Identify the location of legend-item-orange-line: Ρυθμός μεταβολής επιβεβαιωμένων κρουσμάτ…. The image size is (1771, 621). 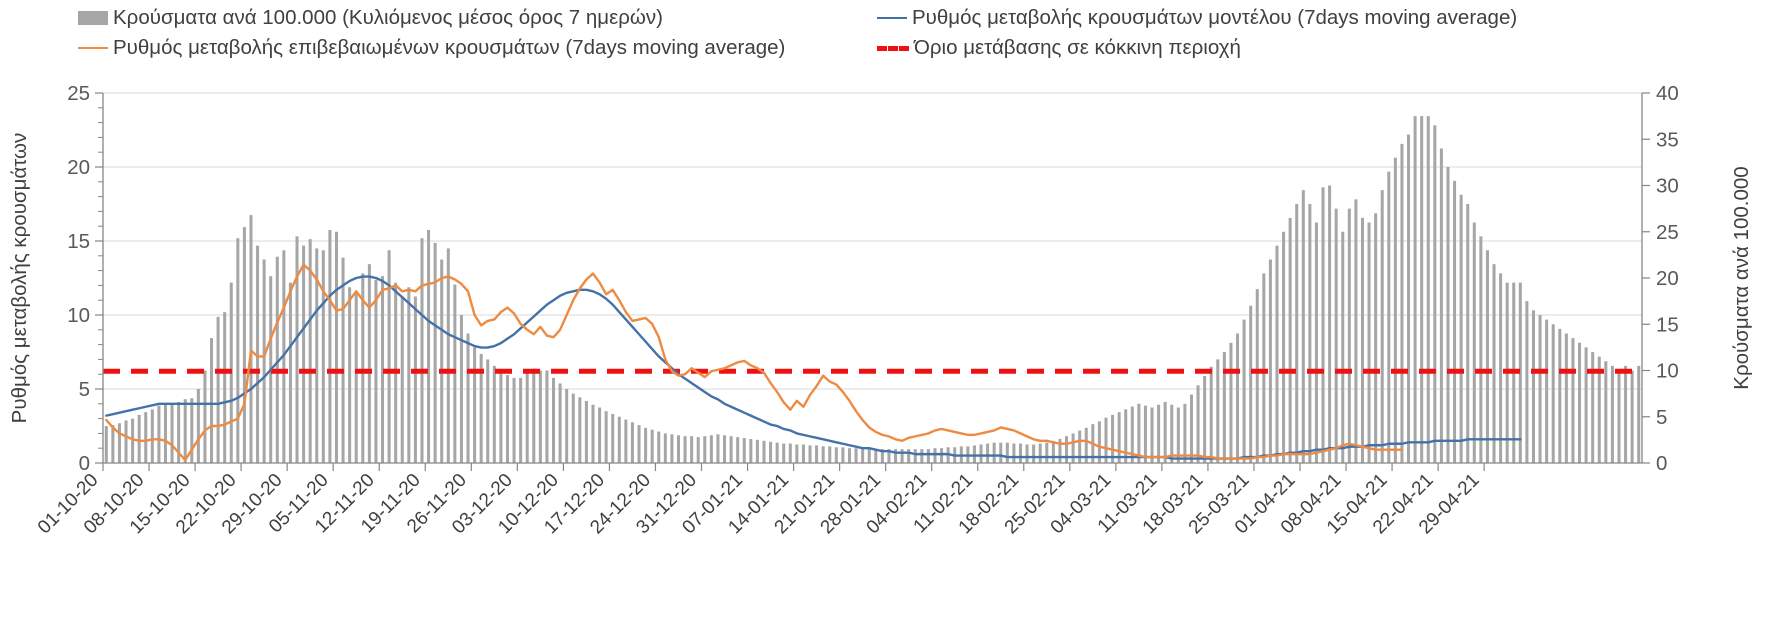
(431, 48).